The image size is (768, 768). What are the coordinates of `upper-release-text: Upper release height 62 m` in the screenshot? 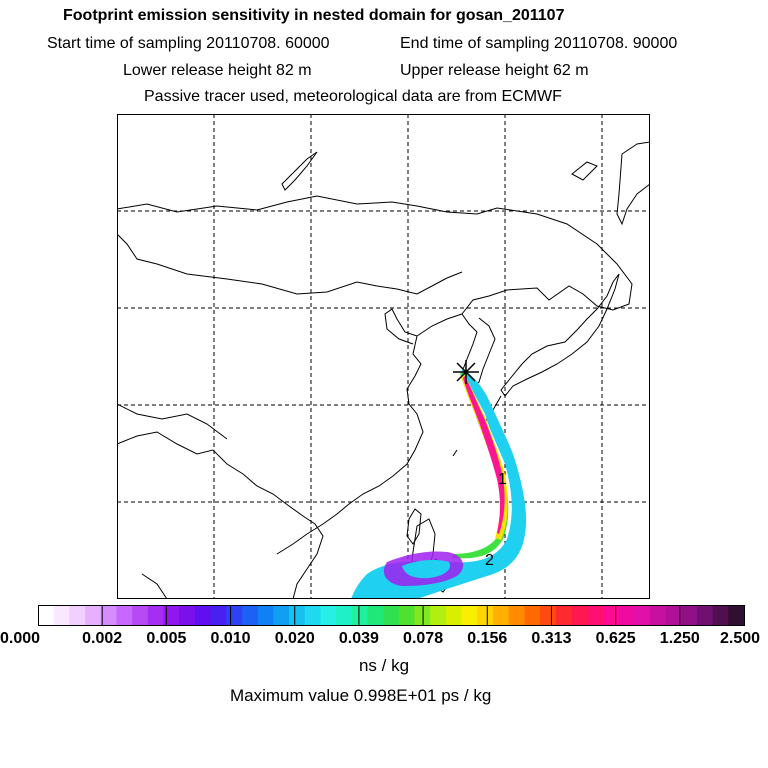 It's located at (494, 70).